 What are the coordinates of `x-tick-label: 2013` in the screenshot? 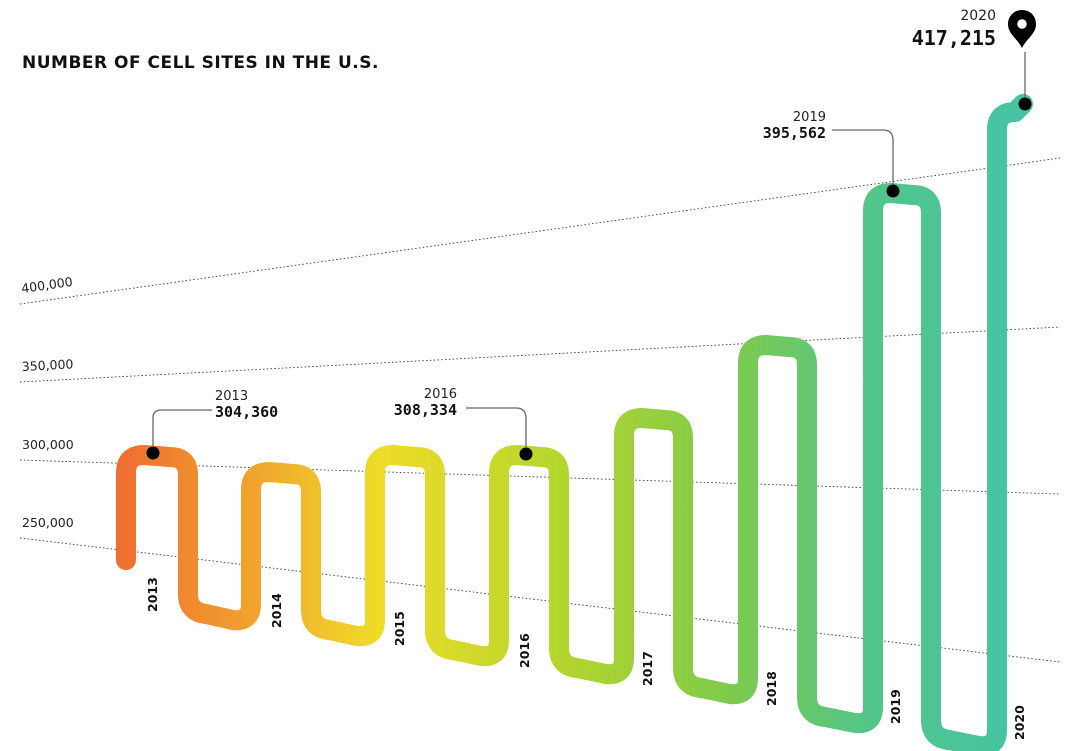 It's located at (152, 594).